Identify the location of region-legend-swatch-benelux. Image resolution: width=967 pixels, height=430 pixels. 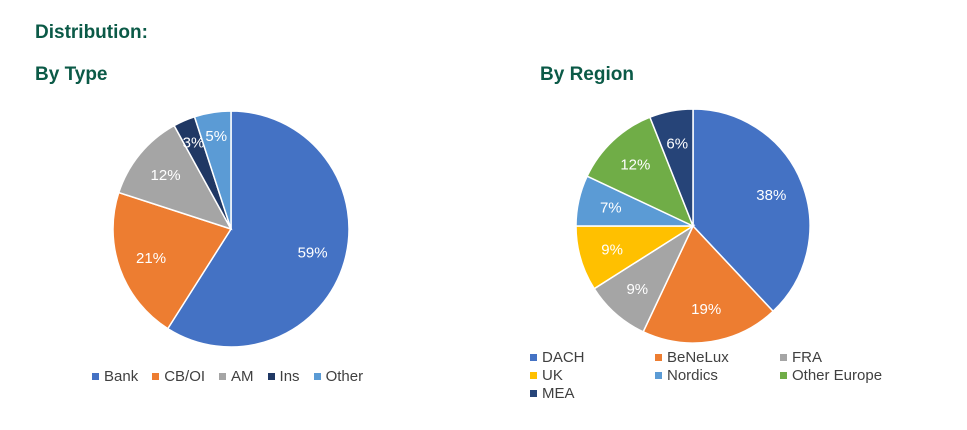
(658, 357).